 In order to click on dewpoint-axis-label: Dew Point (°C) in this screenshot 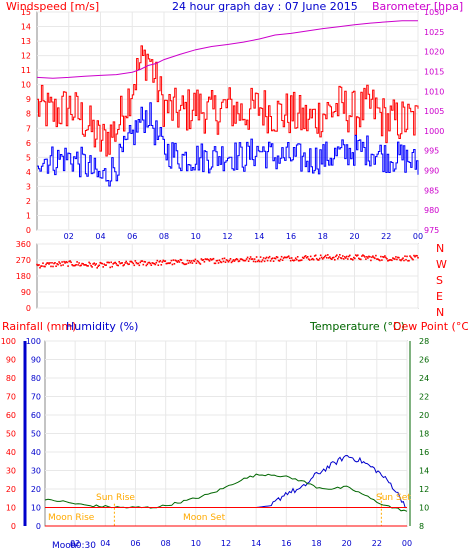, I will do `click(430, 326)`.